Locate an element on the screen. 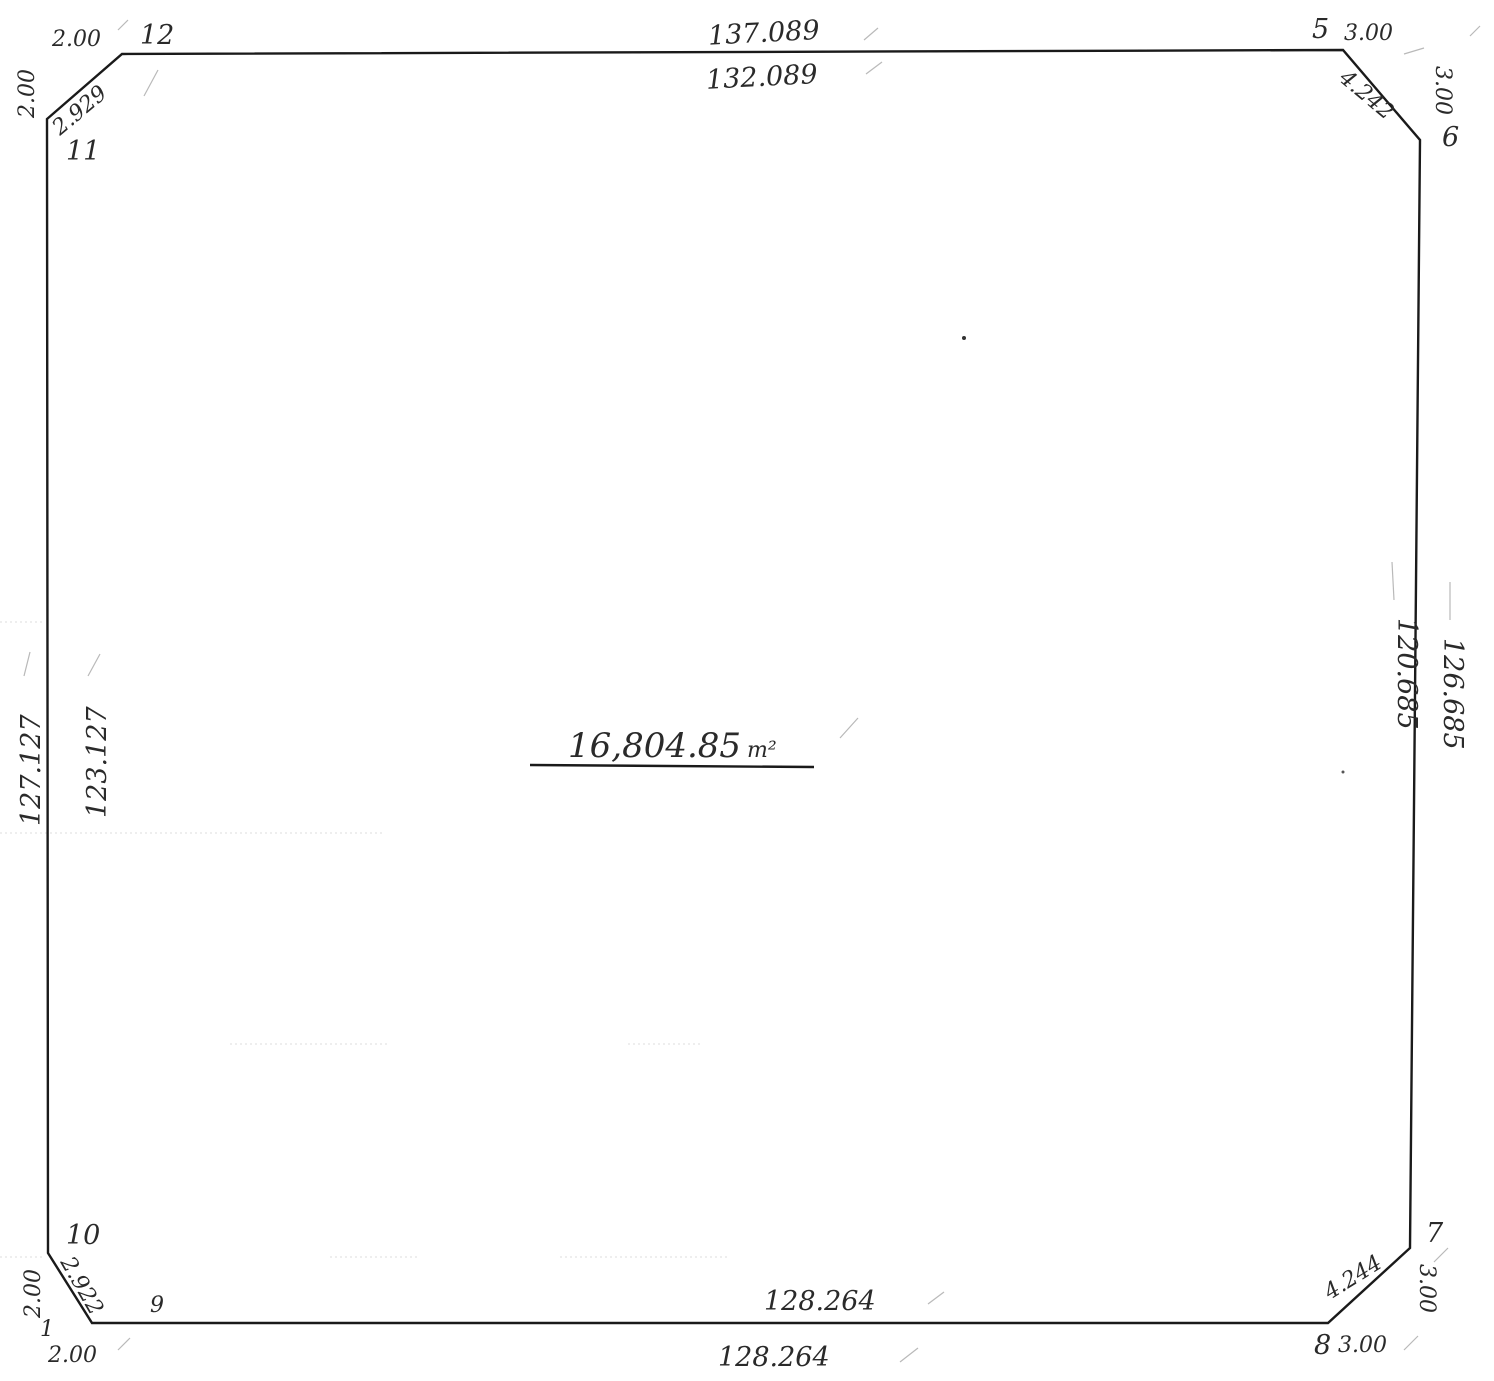 This screenshot has width=1494, height=1381. vertex-10-label: 10 is located at coordinates (83, 1235).